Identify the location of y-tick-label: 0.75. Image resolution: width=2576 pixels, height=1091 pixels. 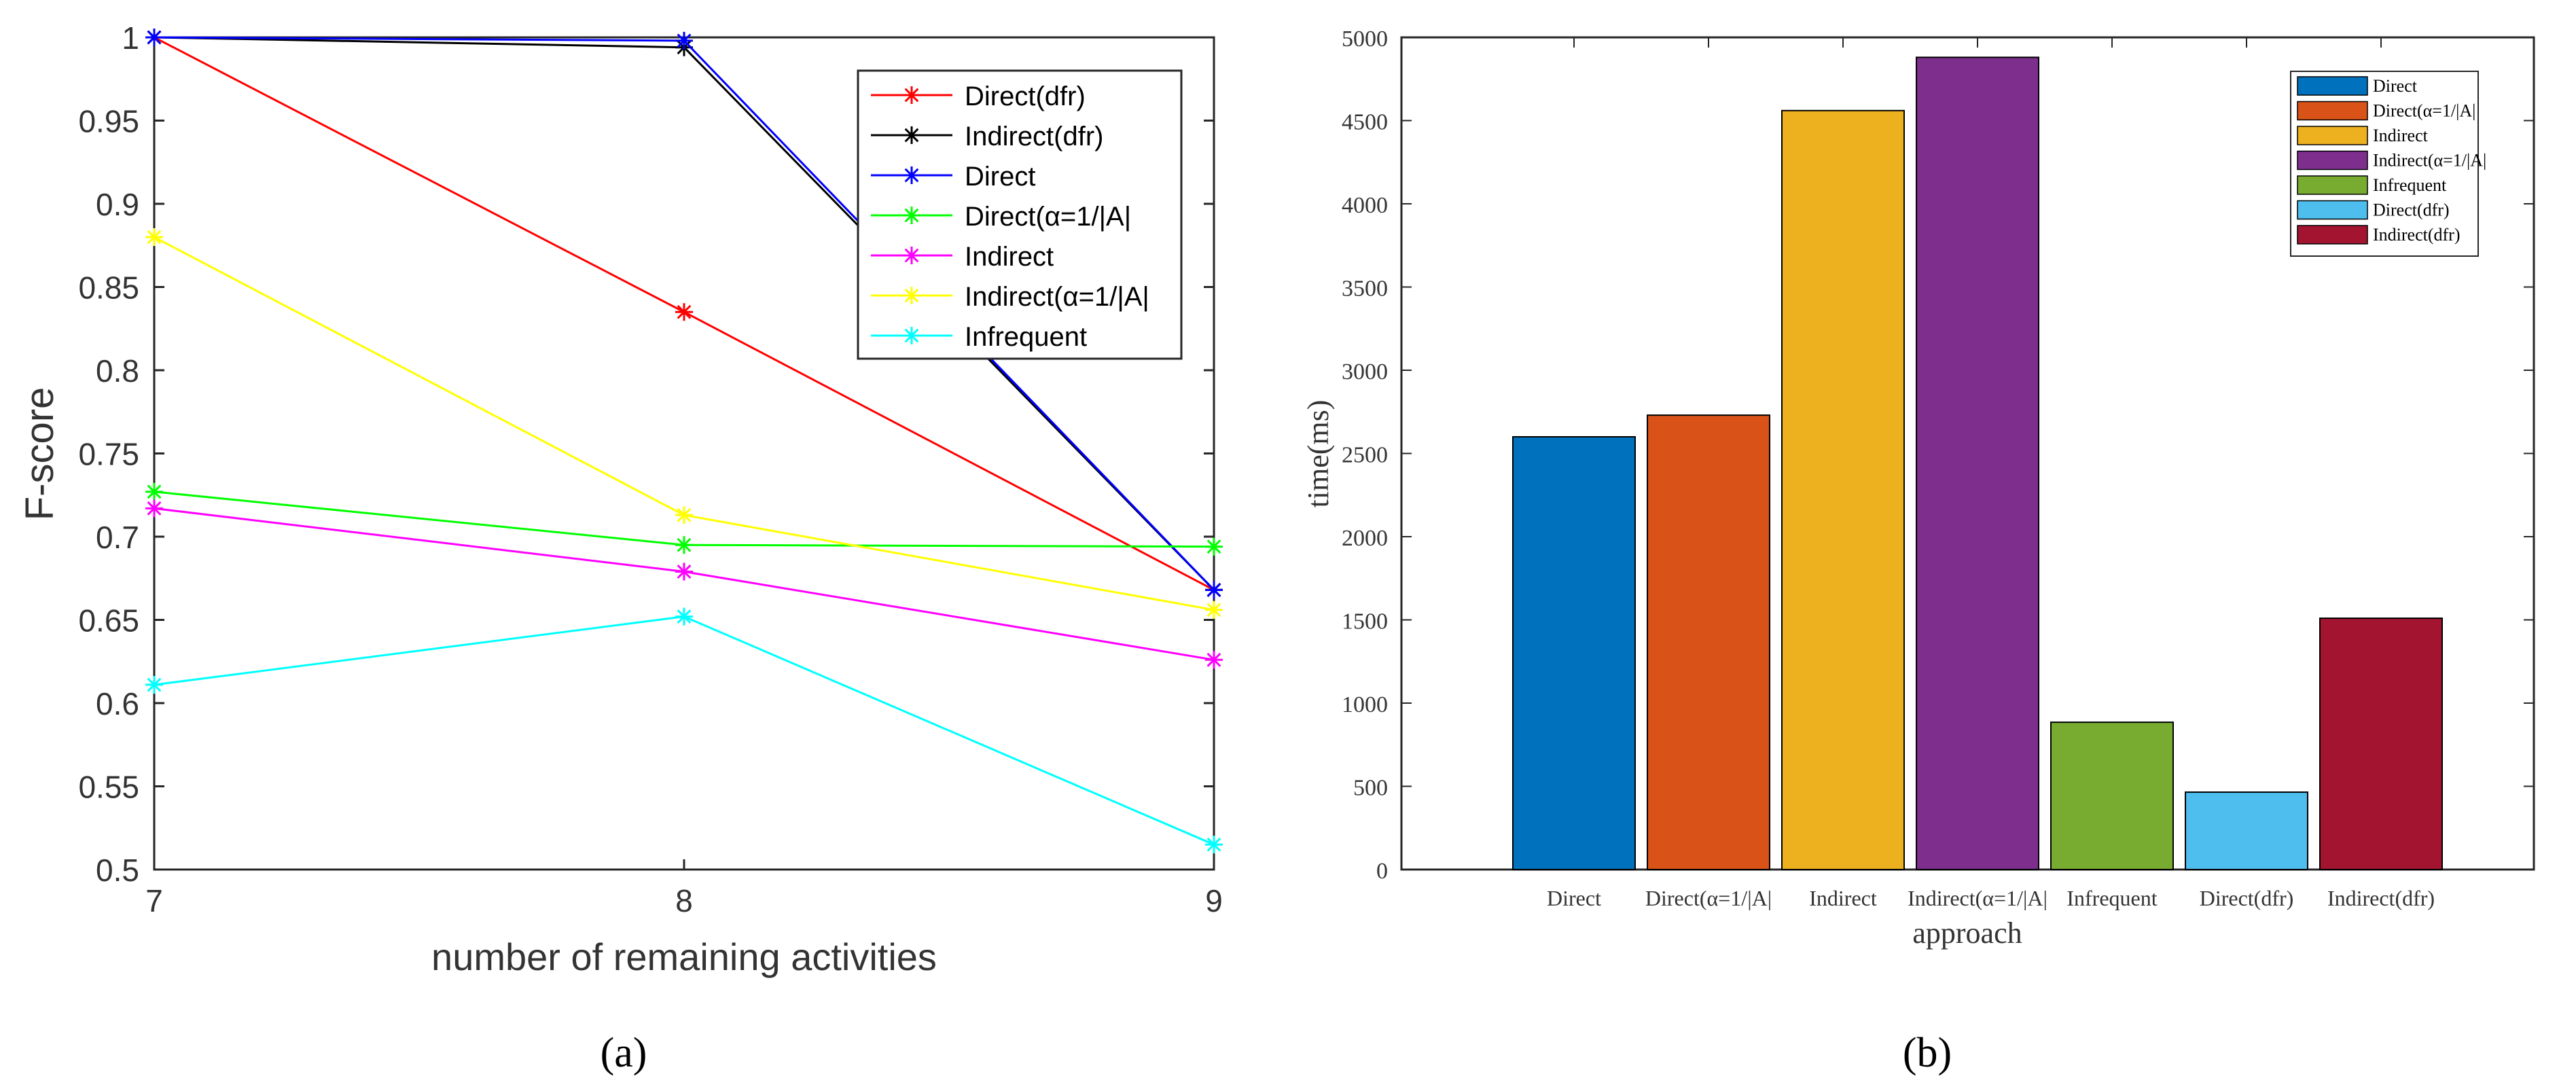
(108, 455).